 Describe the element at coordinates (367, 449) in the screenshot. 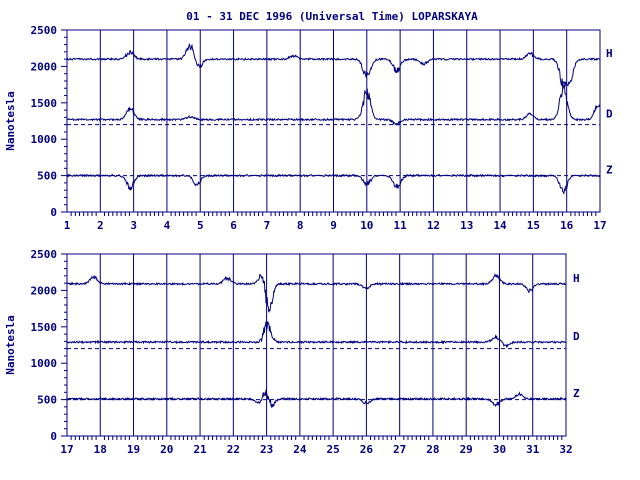

I see `x-tick-label: 26` at that location.